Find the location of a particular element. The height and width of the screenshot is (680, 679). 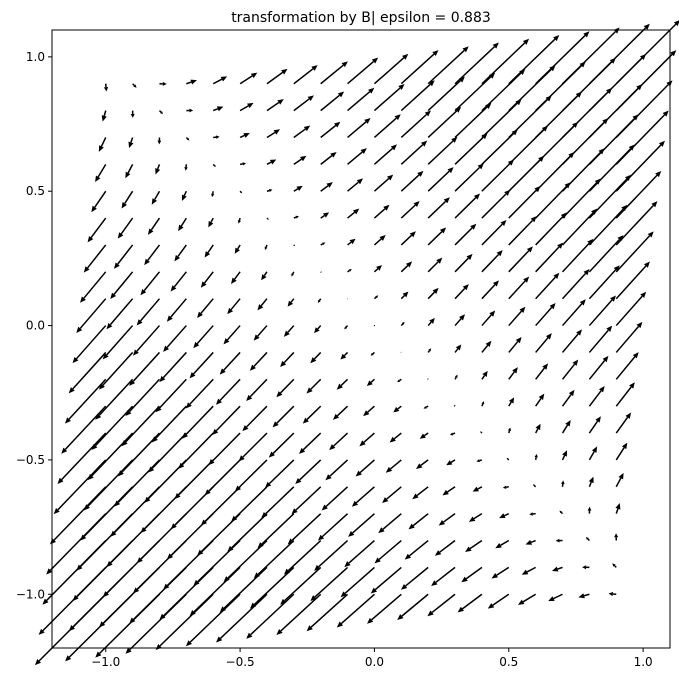

y-tick-label: 1.0 is located at coordinates (35, 57).